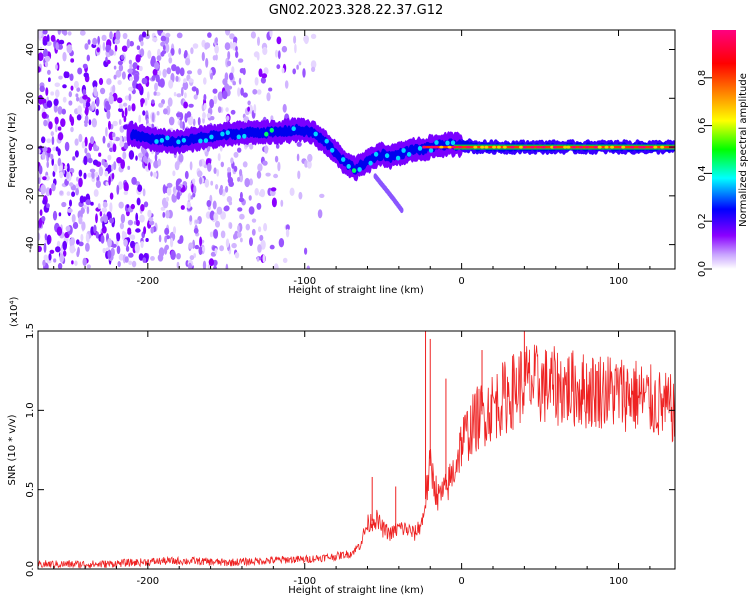  Describe the element at coordinates (12, 449) in the screenshot. I see `snr-ylabel: SNR (10 * v/v)` at that location.